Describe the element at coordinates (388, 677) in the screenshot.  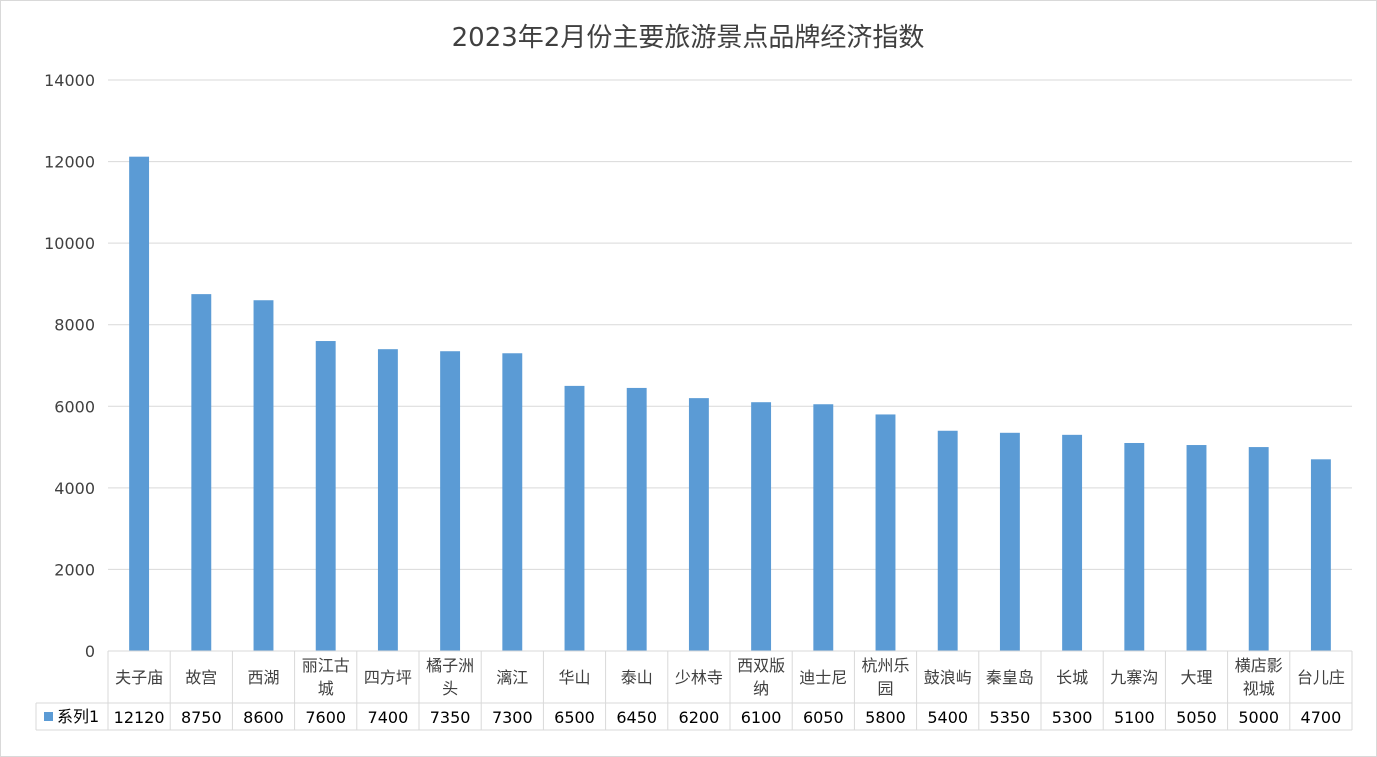
I see `category-label: 四方坪` at that location.